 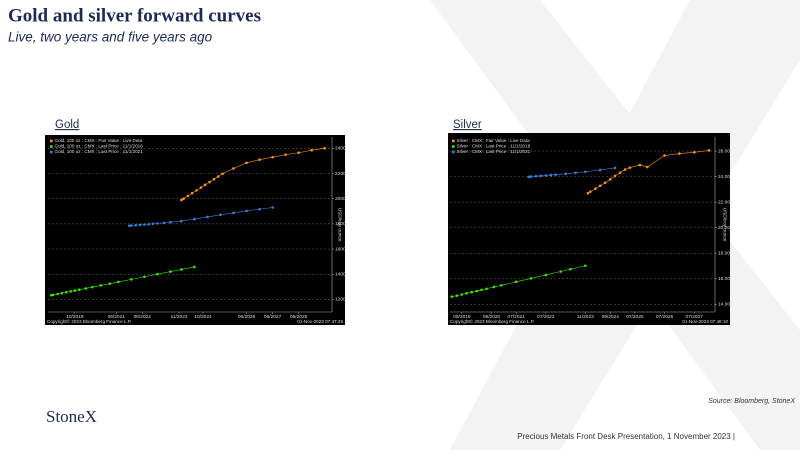 I want to click on y-tick-label: 22.00, so click(x=724, y=202).